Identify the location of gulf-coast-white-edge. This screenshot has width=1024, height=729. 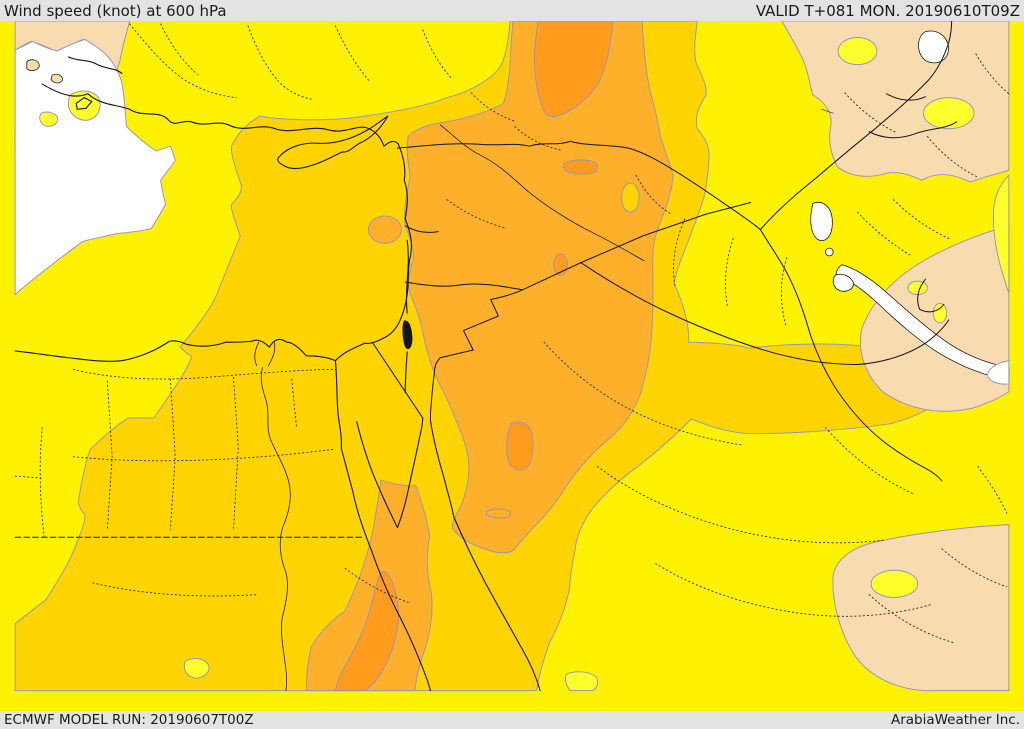
(998, 372).